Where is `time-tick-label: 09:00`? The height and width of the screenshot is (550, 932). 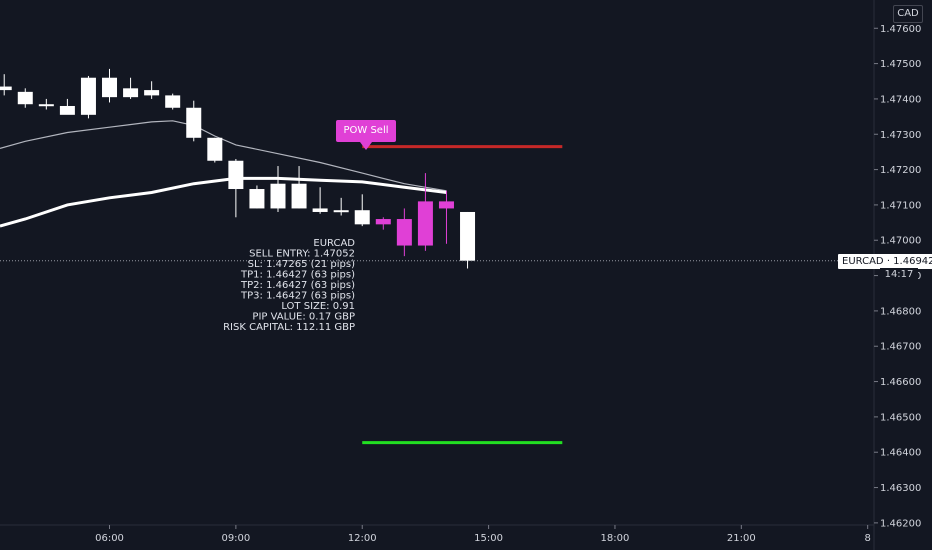
time-tick-label: 09:00 is located at coordinates (235, 538).